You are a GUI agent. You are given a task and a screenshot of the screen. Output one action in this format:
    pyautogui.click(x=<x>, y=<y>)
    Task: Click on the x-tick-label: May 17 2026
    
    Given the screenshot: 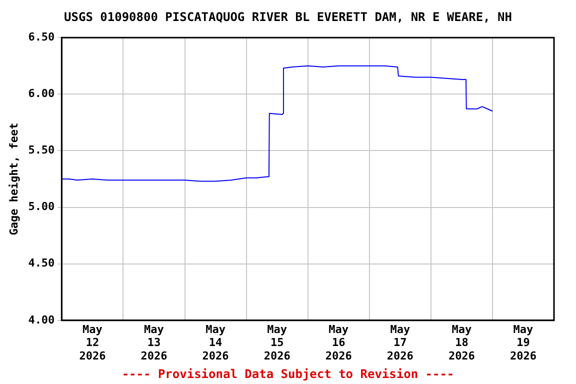 What is the action you would take?
    pyautogui.click(x=400, y=342)
    